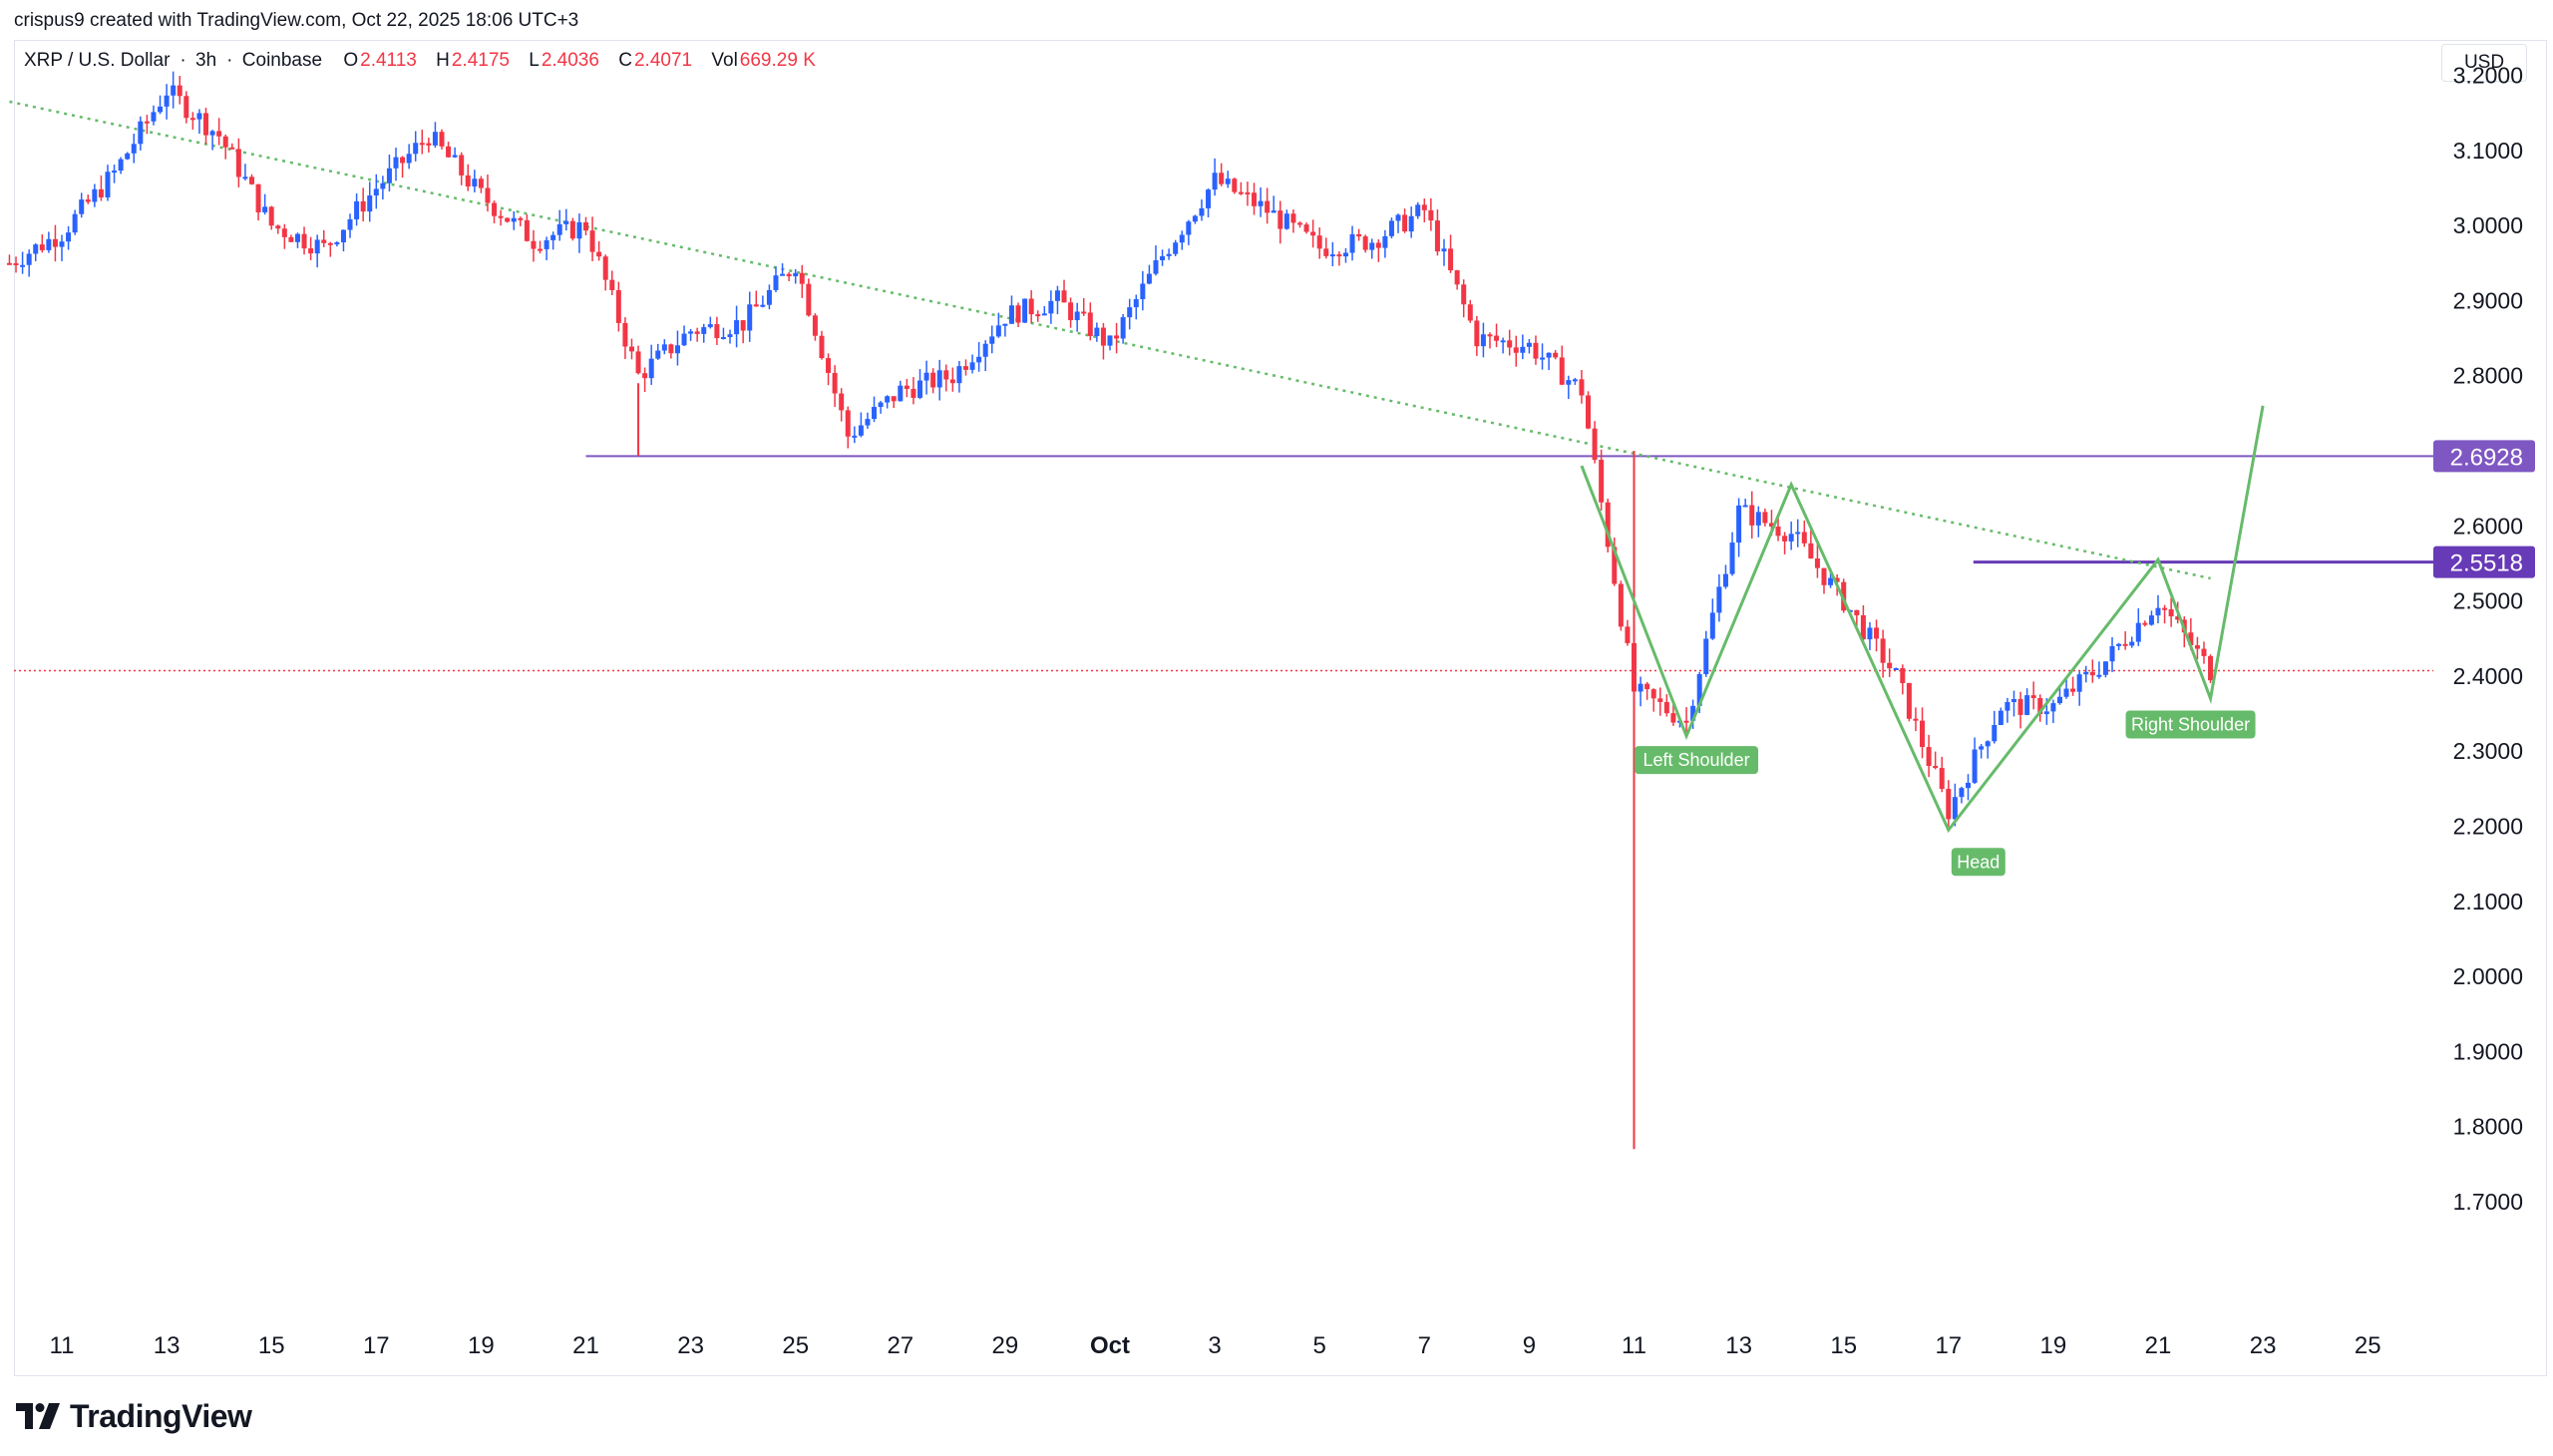 This screenshot has height=1456, width=2553. What do you see at coordinates (2488, 601) in the screenshot?
I see `y-tick-label: 2.5000` at bounding box center [2488, 601].